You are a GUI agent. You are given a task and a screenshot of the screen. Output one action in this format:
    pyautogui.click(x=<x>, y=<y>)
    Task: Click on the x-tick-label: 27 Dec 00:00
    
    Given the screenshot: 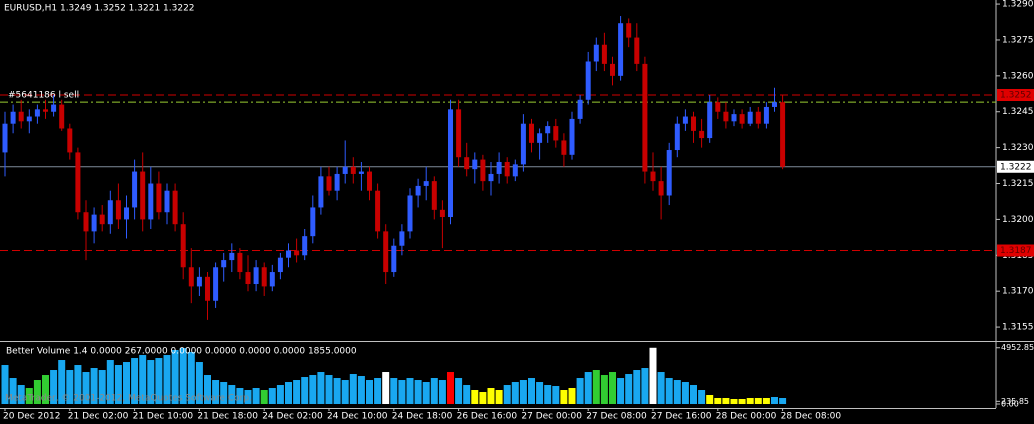 What is the action you would take?
    pyautogui.click(x=551, y=417)
    